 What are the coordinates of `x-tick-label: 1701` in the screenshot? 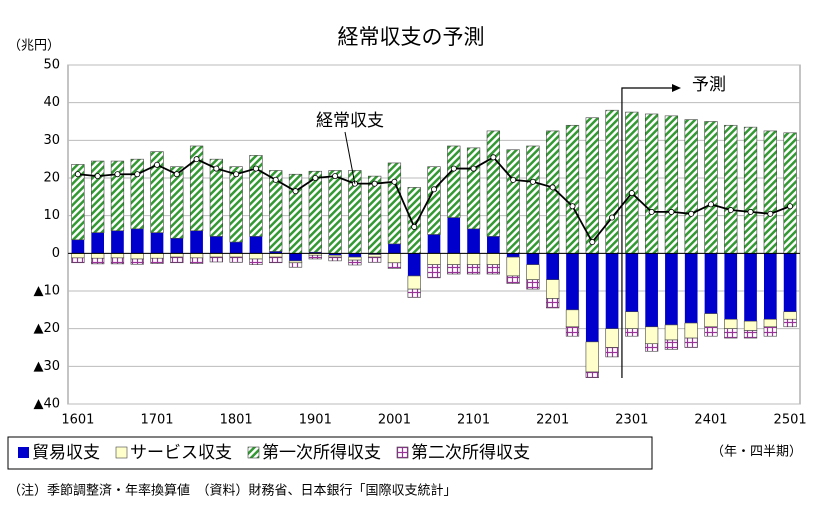 It's located at (156, 420).